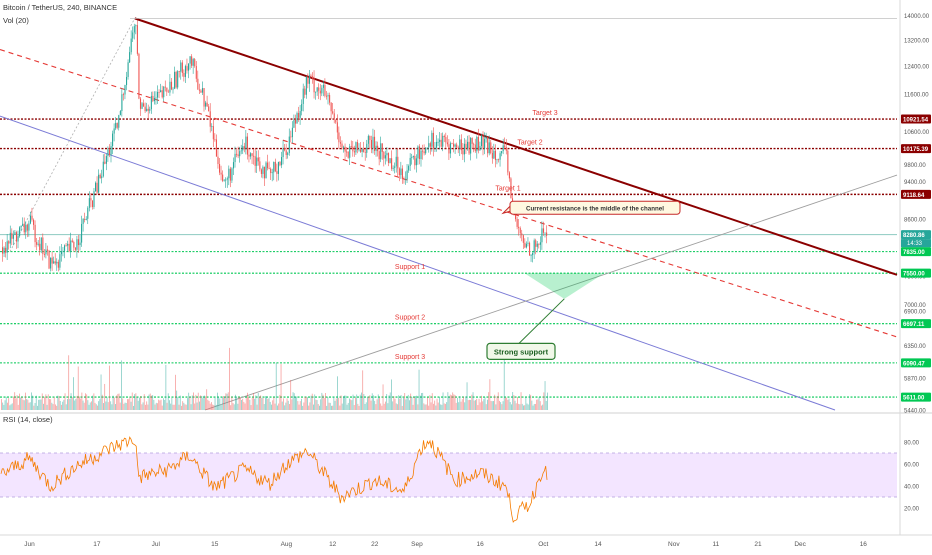 The width and height of the screenshot is (932, 555). Describe the element at coordinates (916, 149) in the screenshot. I see `level-price-tag` at that location.